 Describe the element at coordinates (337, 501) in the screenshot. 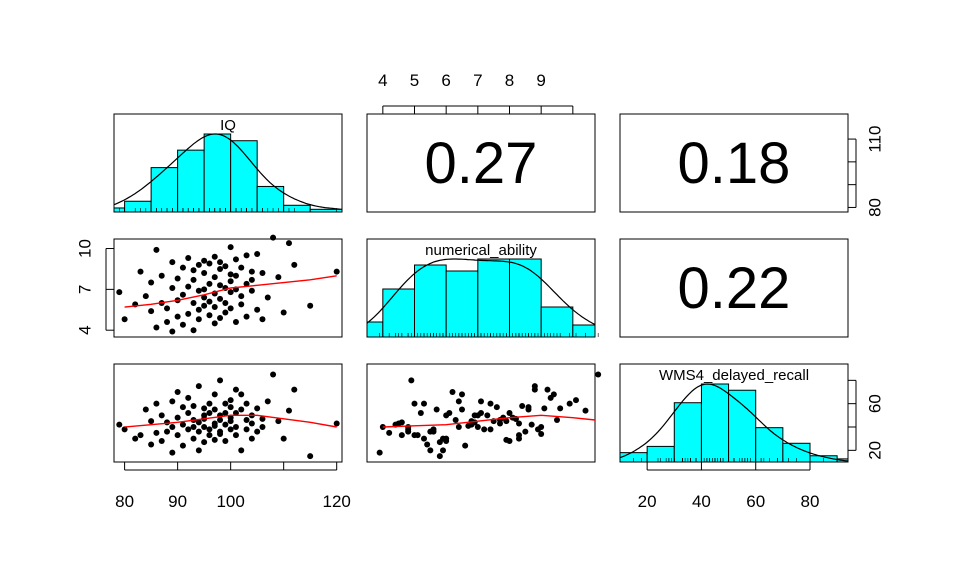

I see `tick-label: 120` at that location.